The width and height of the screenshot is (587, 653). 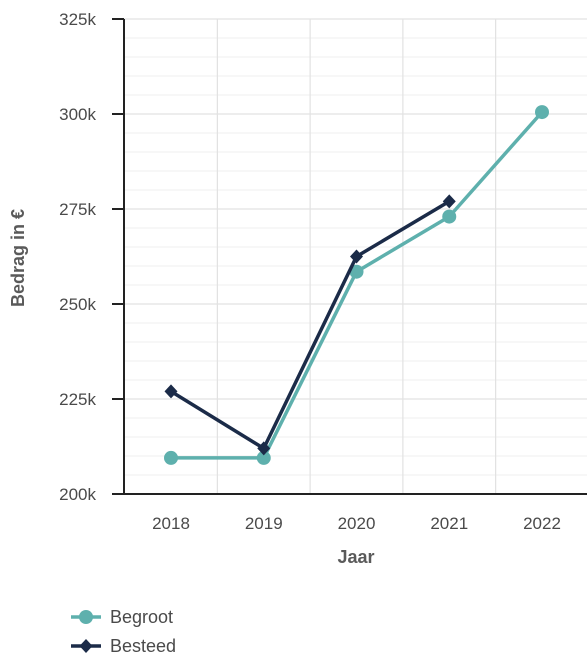 I want to click on x-axis-ticks: 2018 2019 2020 2021 2022, so click(x=356, y=523).